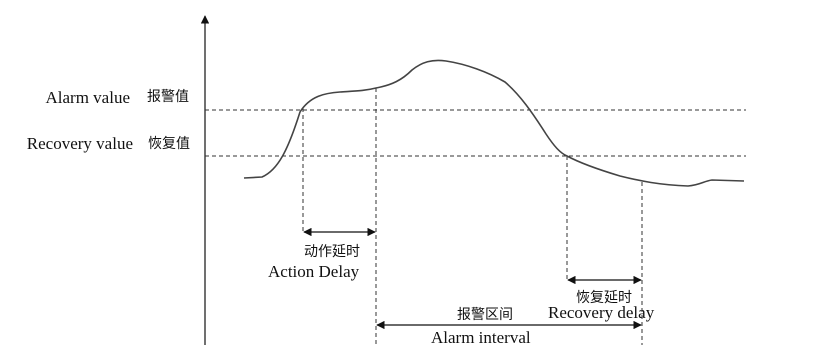 This screenshot has height=349, width=826. What do you see at coordinates (88, 97) in the screenshot?
I see `alarm-value-label-en: Alarm value` at bounding box center [88, 97].